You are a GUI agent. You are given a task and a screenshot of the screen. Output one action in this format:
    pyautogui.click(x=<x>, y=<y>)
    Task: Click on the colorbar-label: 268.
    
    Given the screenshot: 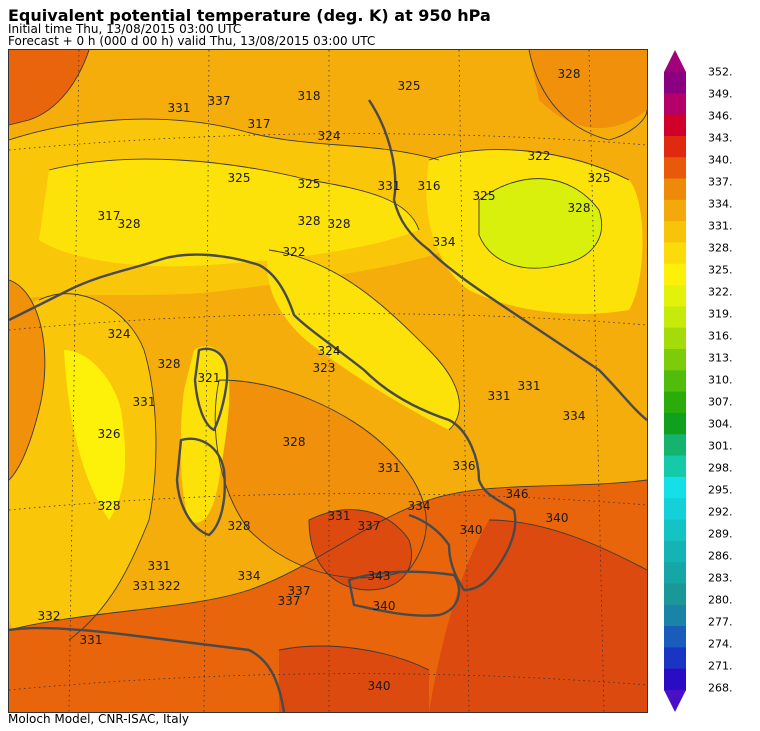 What is the action you would take?
    pyautogui.click(x=720, y=688)
    